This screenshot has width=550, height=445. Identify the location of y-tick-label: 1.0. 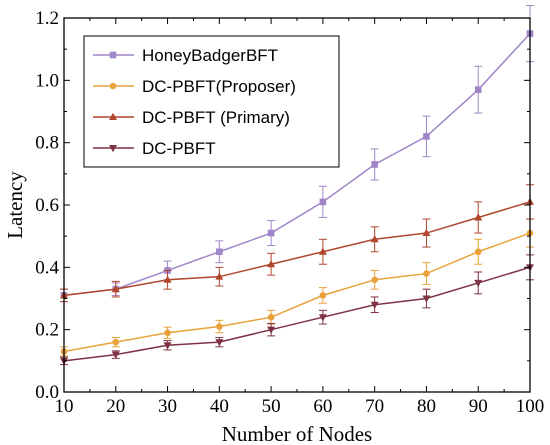
(47, 80).